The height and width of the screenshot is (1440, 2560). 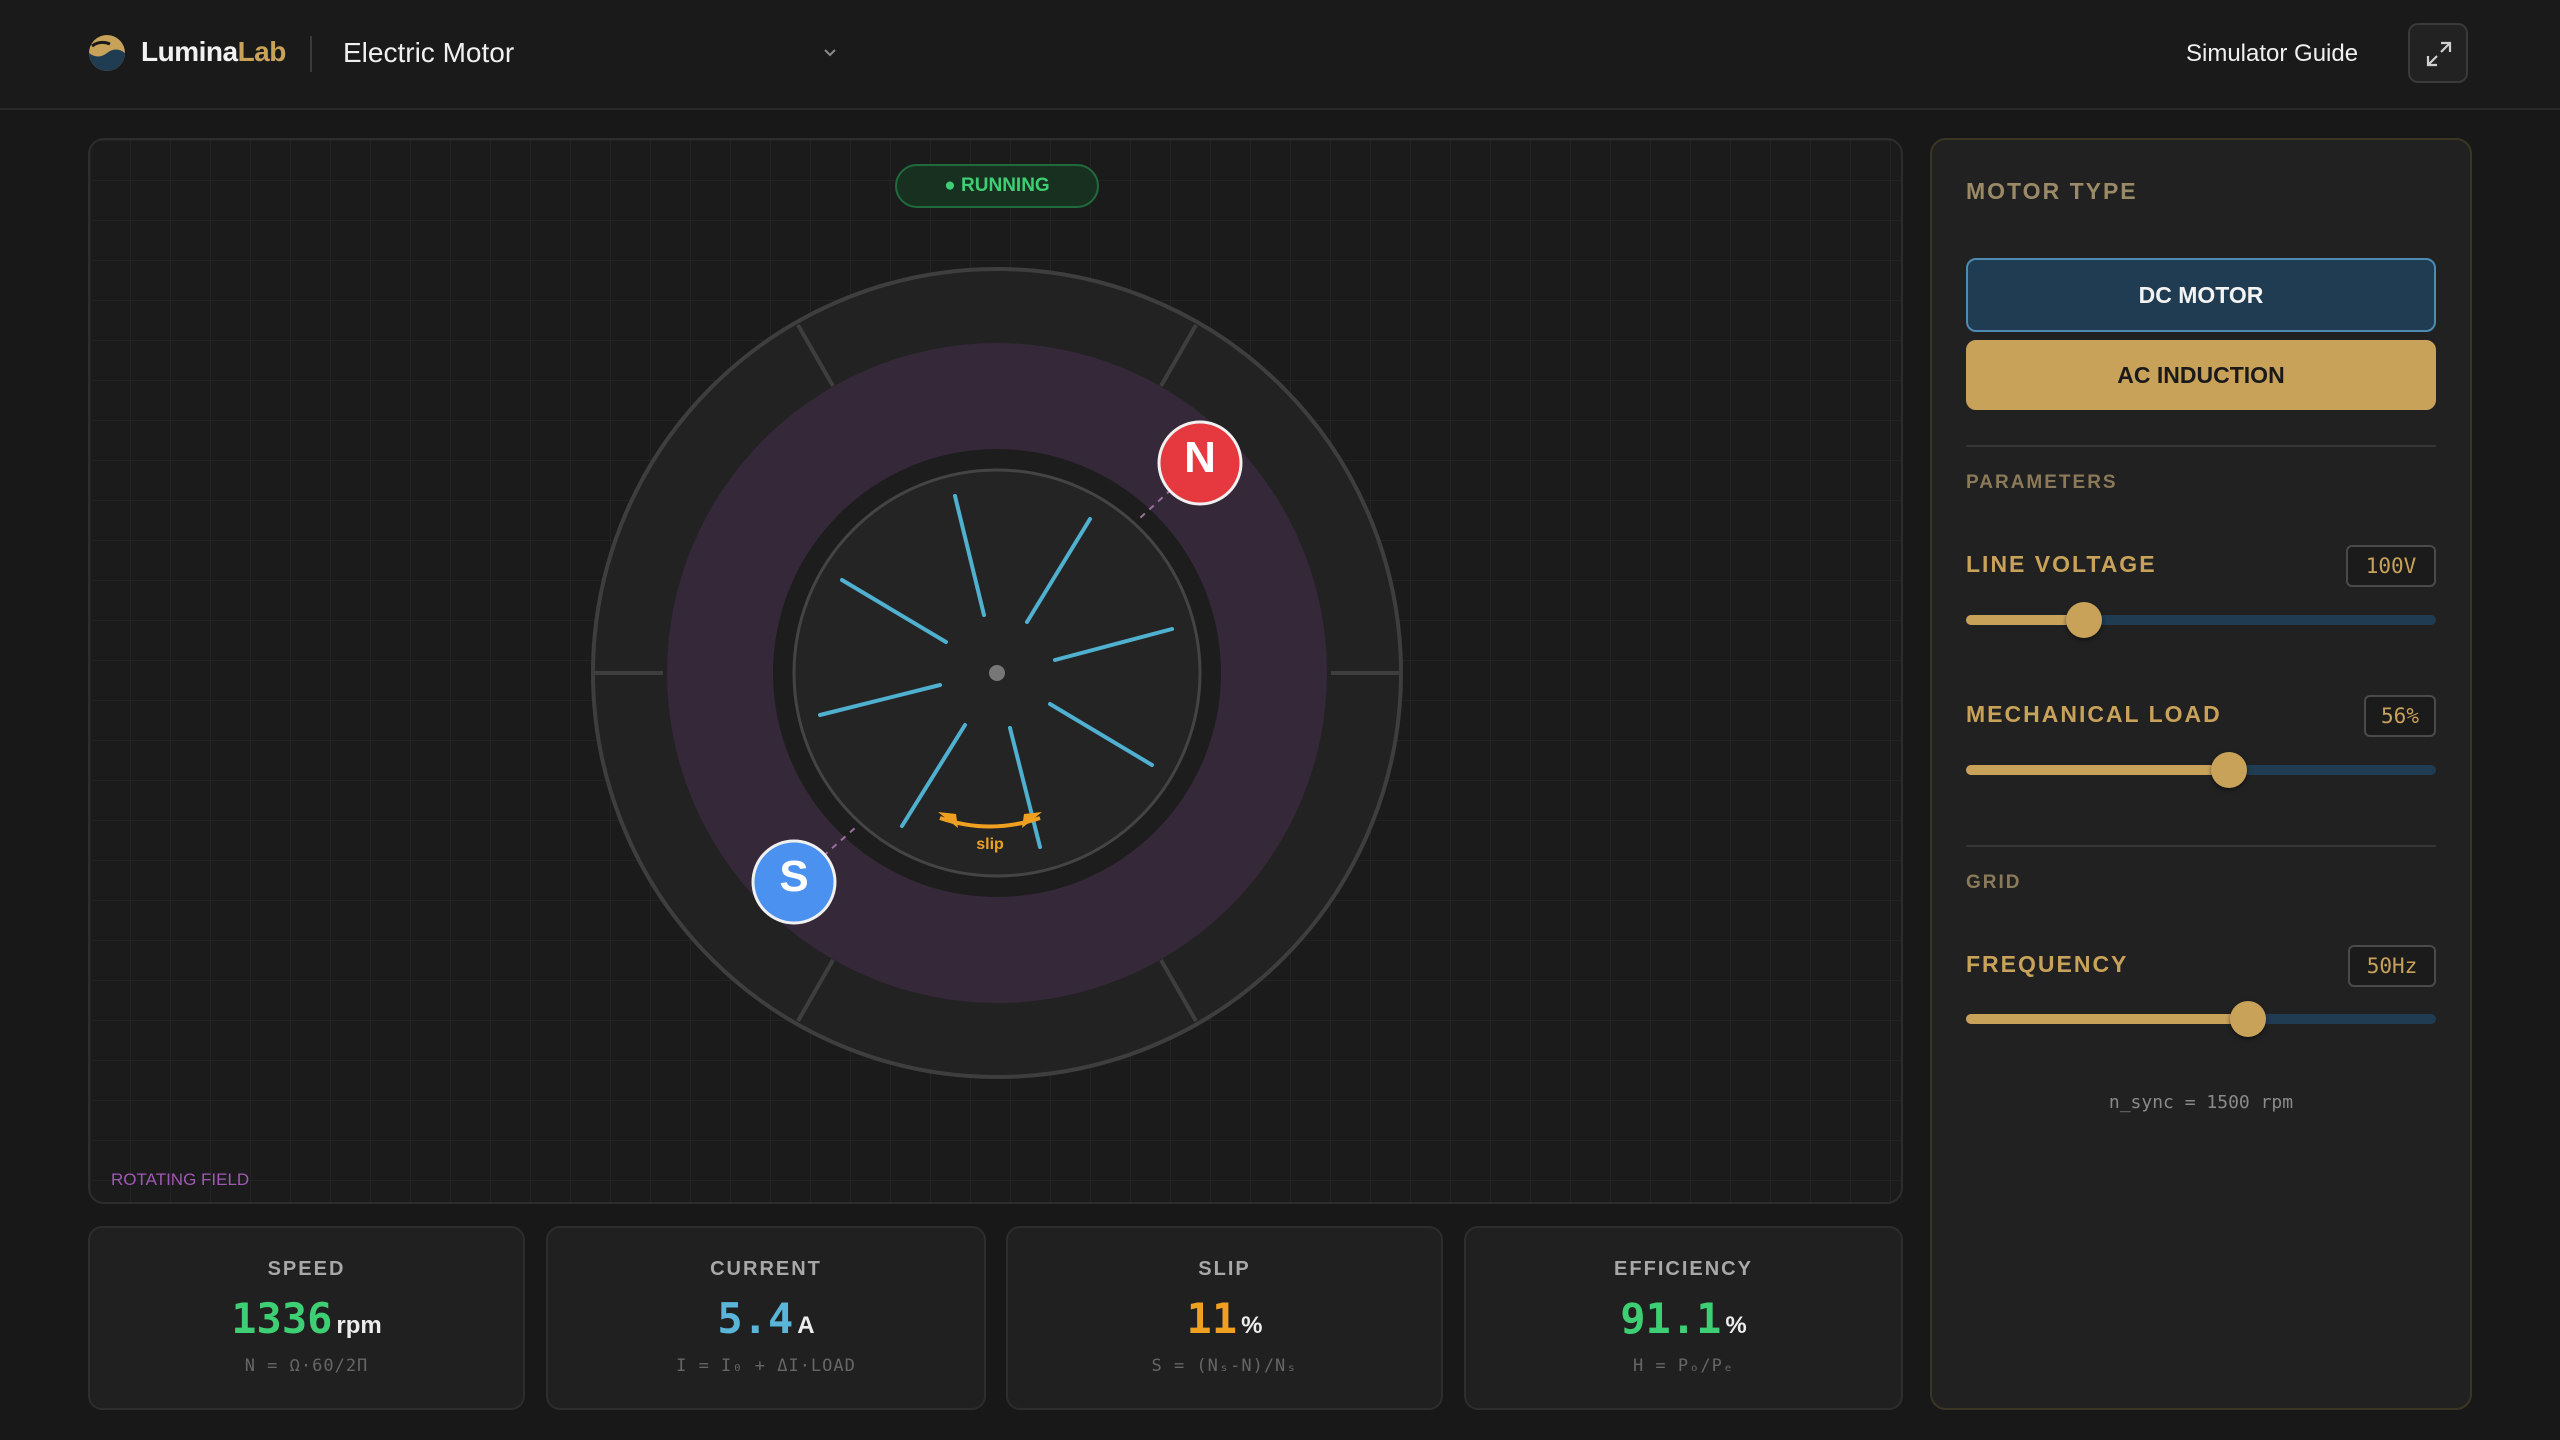 What do you see at coordinates (2201, 1102) in the screenshot?
I see `sync-speed-note: n_sync = 1500 rpm` at bounding box center [2201, 1102].